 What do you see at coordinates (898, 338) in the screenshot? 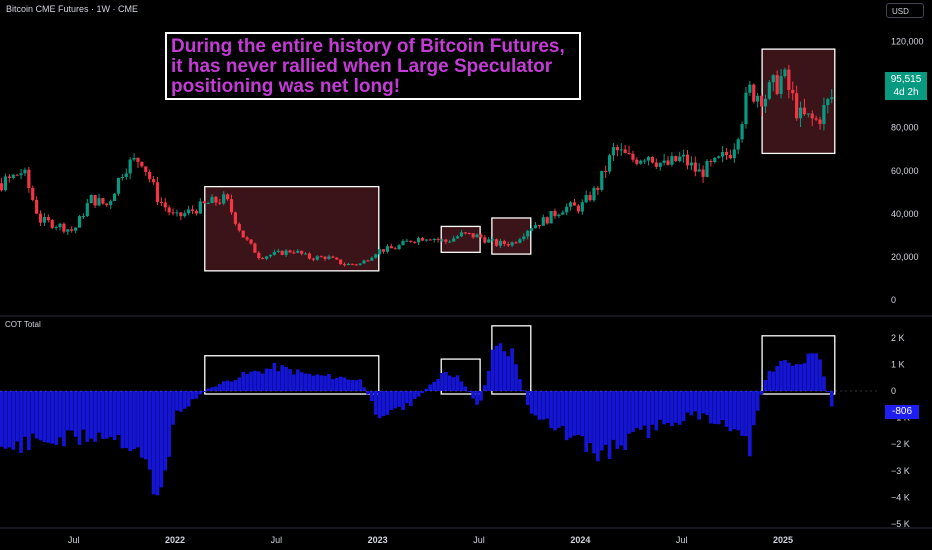
I see `cot-tick-label: 2 K` at bounding box center [898, 338].